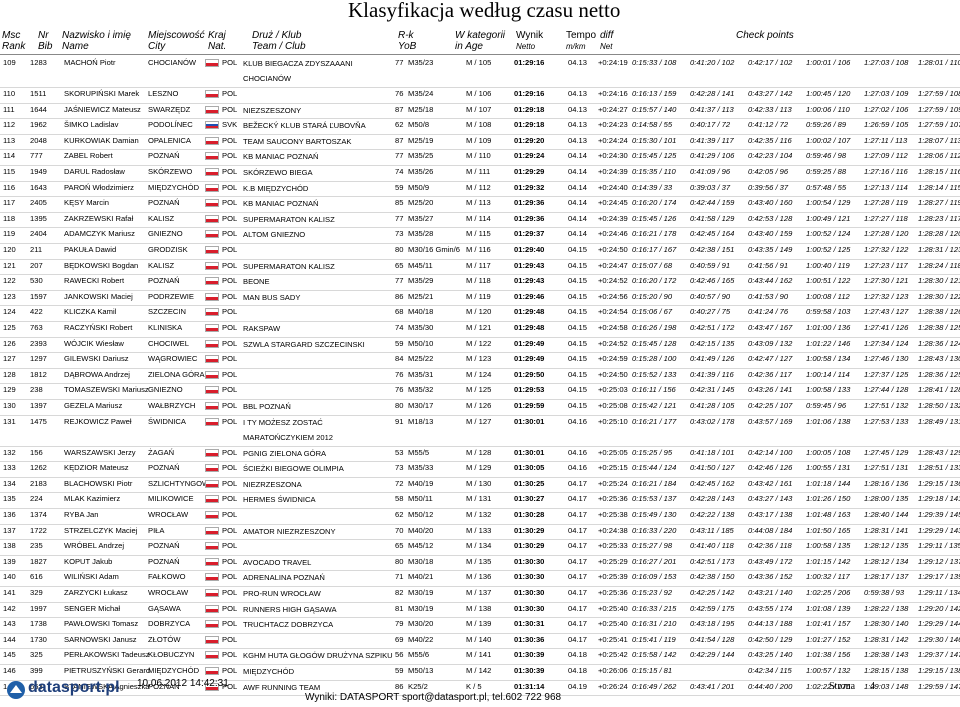 The image size is (960, 707). What do you see at coordinates (654, 624) in the screenshot?
I see `checkpoint: 0:16:31 / 210` at bounding box center [654, 624].